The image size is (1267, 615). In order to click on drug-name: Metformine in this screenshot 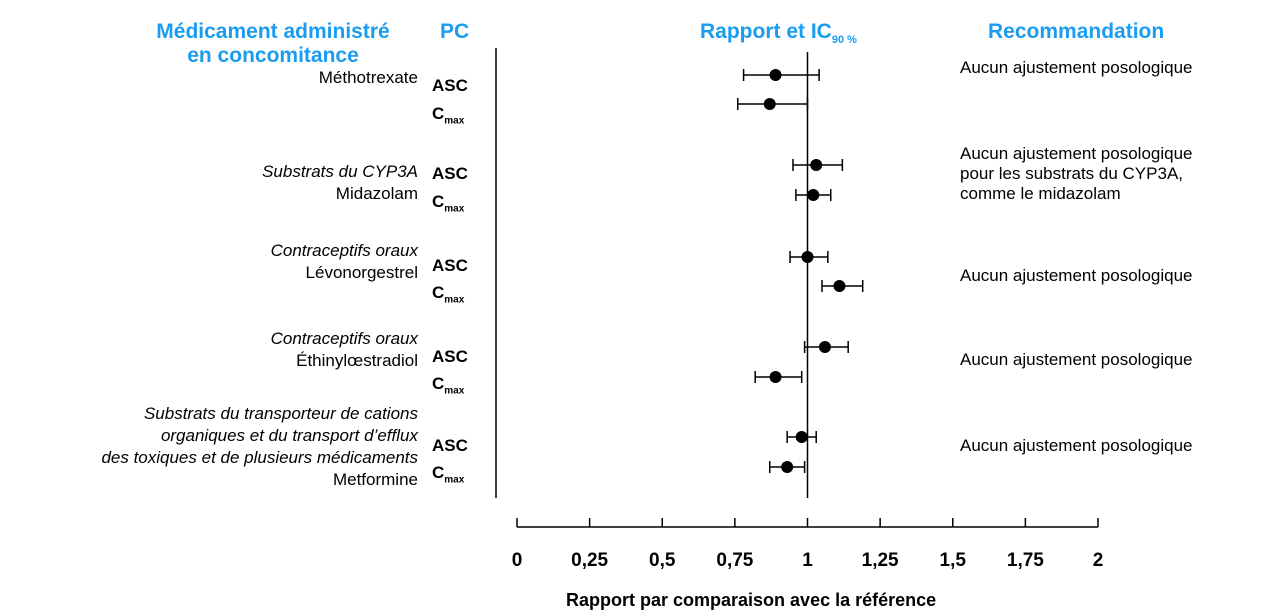, I will do `click(375, 479)`.